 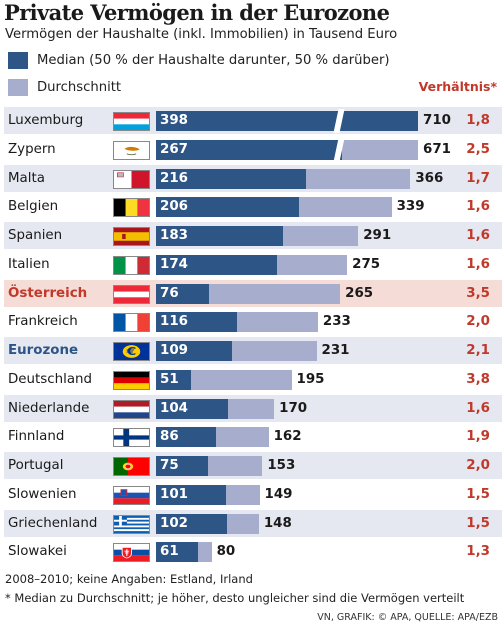 I want to click on average-value-label: 291, so click(x=377, y=235).